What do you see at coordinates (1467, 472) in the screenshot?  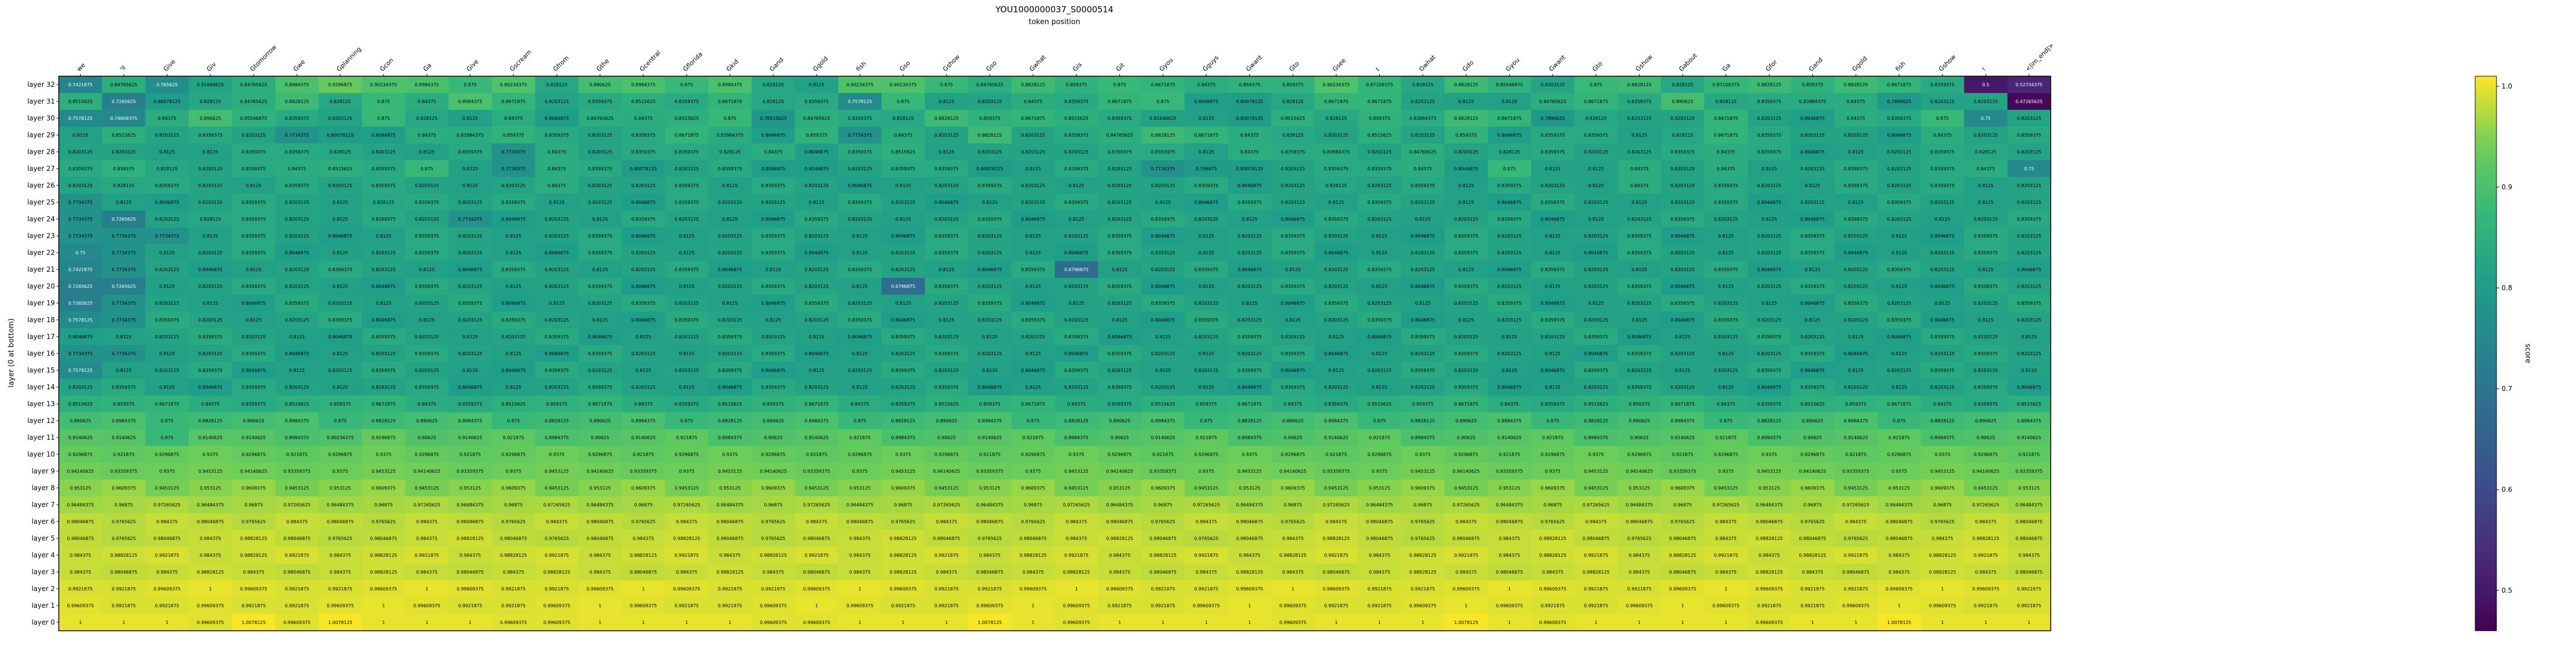 I see `cell-value: 0.94140625` at bounding box center [1467, 472].